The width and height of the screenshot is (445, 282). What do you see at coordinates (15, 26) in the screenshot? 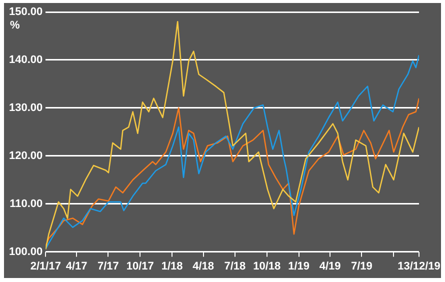
I see `y-axis-title: %` at bounding box center [15, 26].